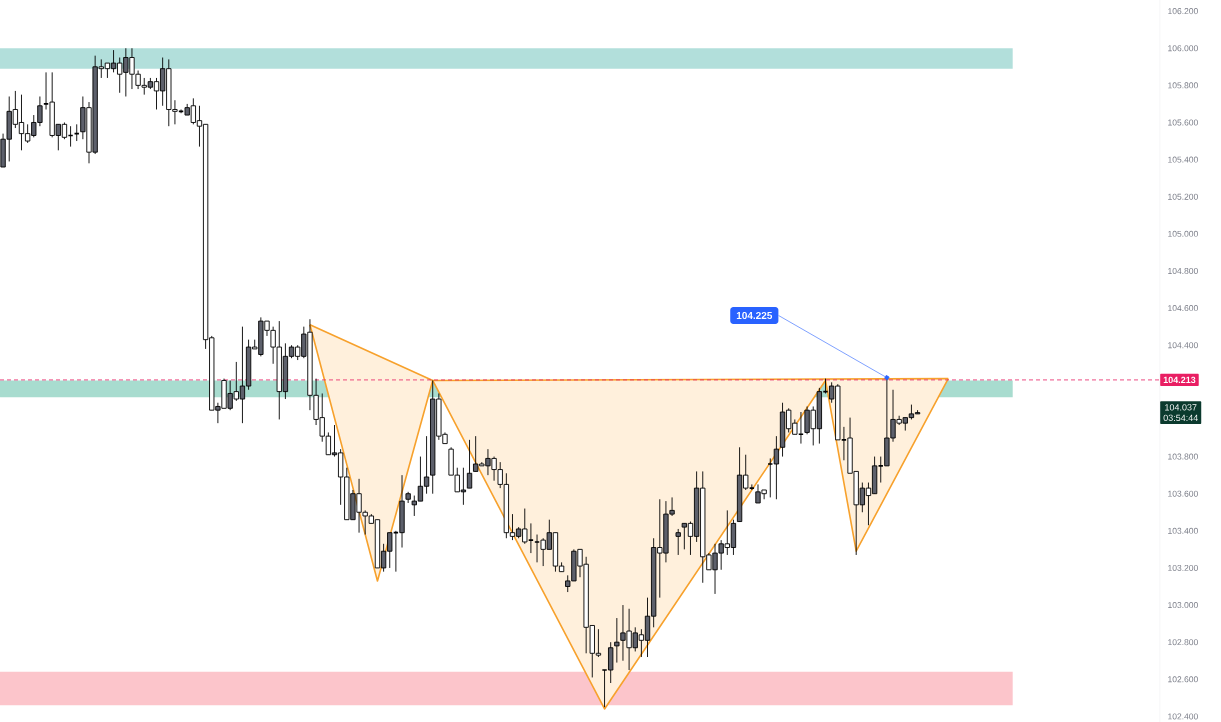 This screenshot has width=1221, height=722. I want to click on y-tick-label: 103.200, so click(1183, 567).